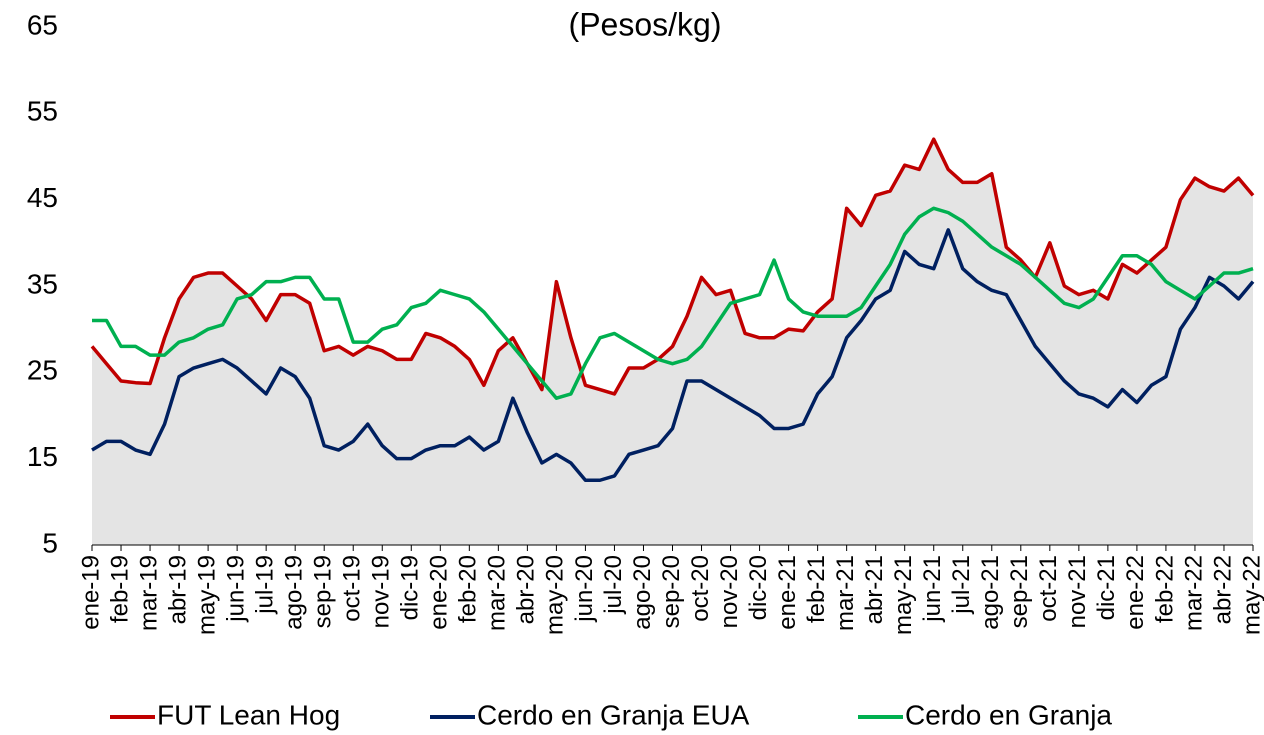 The image size is (1264, 735). I want to click on x-tick-label: feb-20, so click(468, 589).